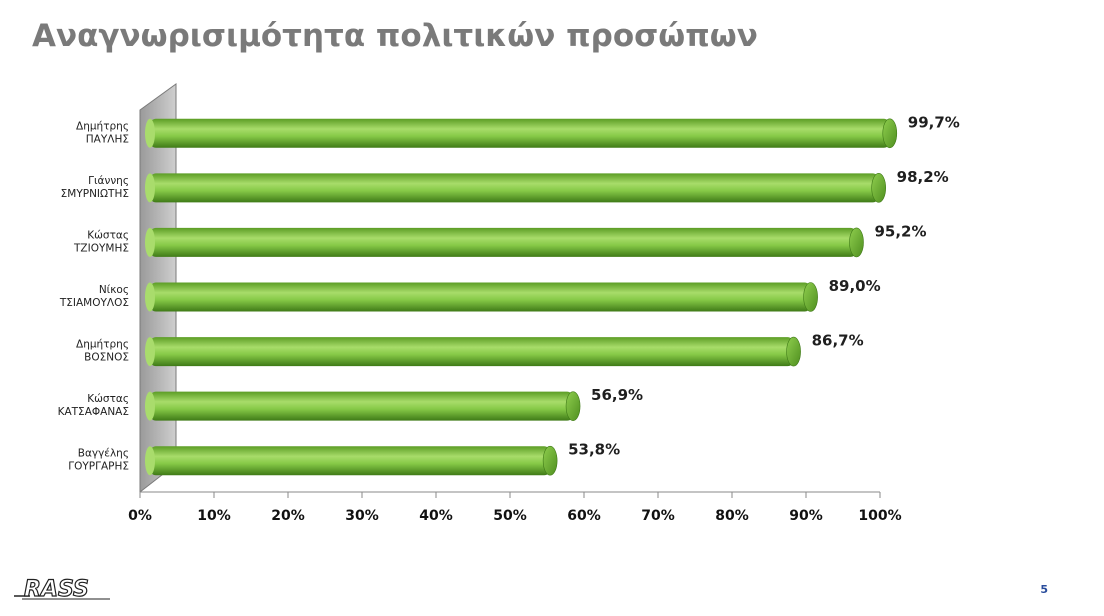 This screenshot has width=1104, height=616. What do you see at coordinates (1044, 589) in the screenshot?
I see `page-number: 5` at bounding box center [1044, 589].